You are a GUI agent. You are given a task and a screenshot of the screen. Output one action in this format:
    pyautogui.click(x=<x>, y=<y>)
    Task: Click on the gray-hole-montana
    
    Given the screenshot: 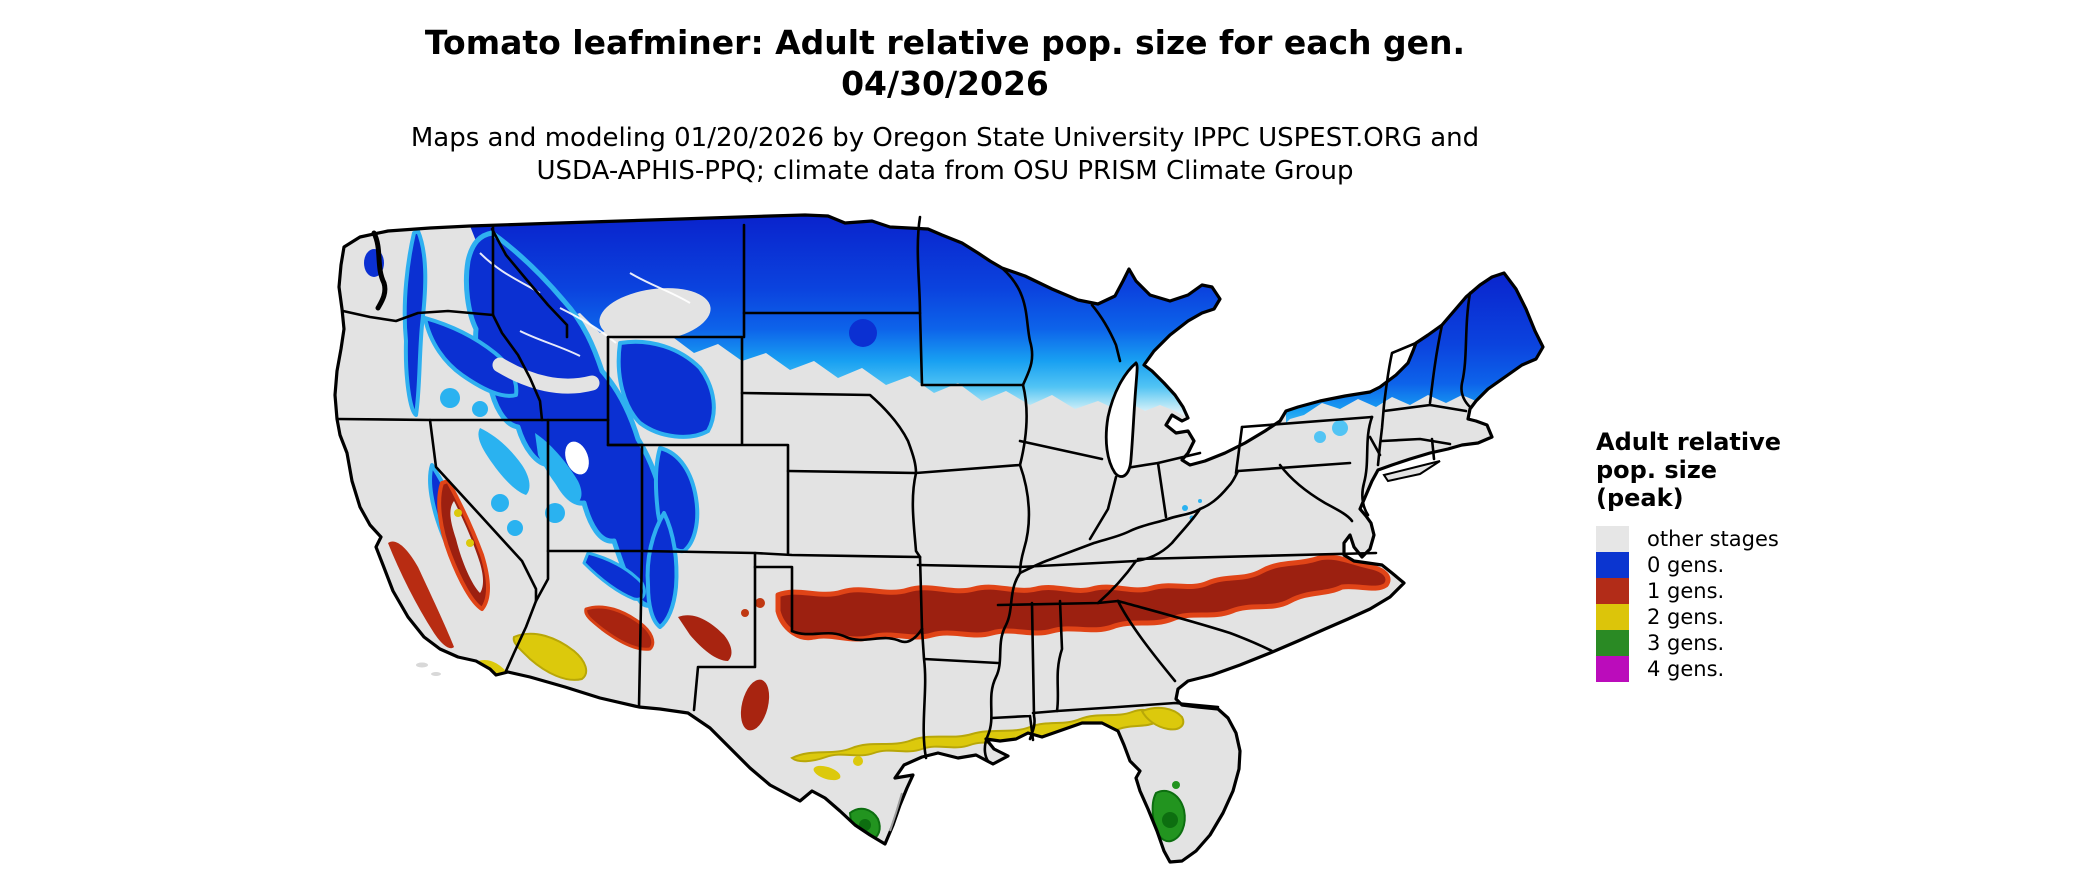 What is the action you would take?
    pyautogui.click(x=655, y=315)
    